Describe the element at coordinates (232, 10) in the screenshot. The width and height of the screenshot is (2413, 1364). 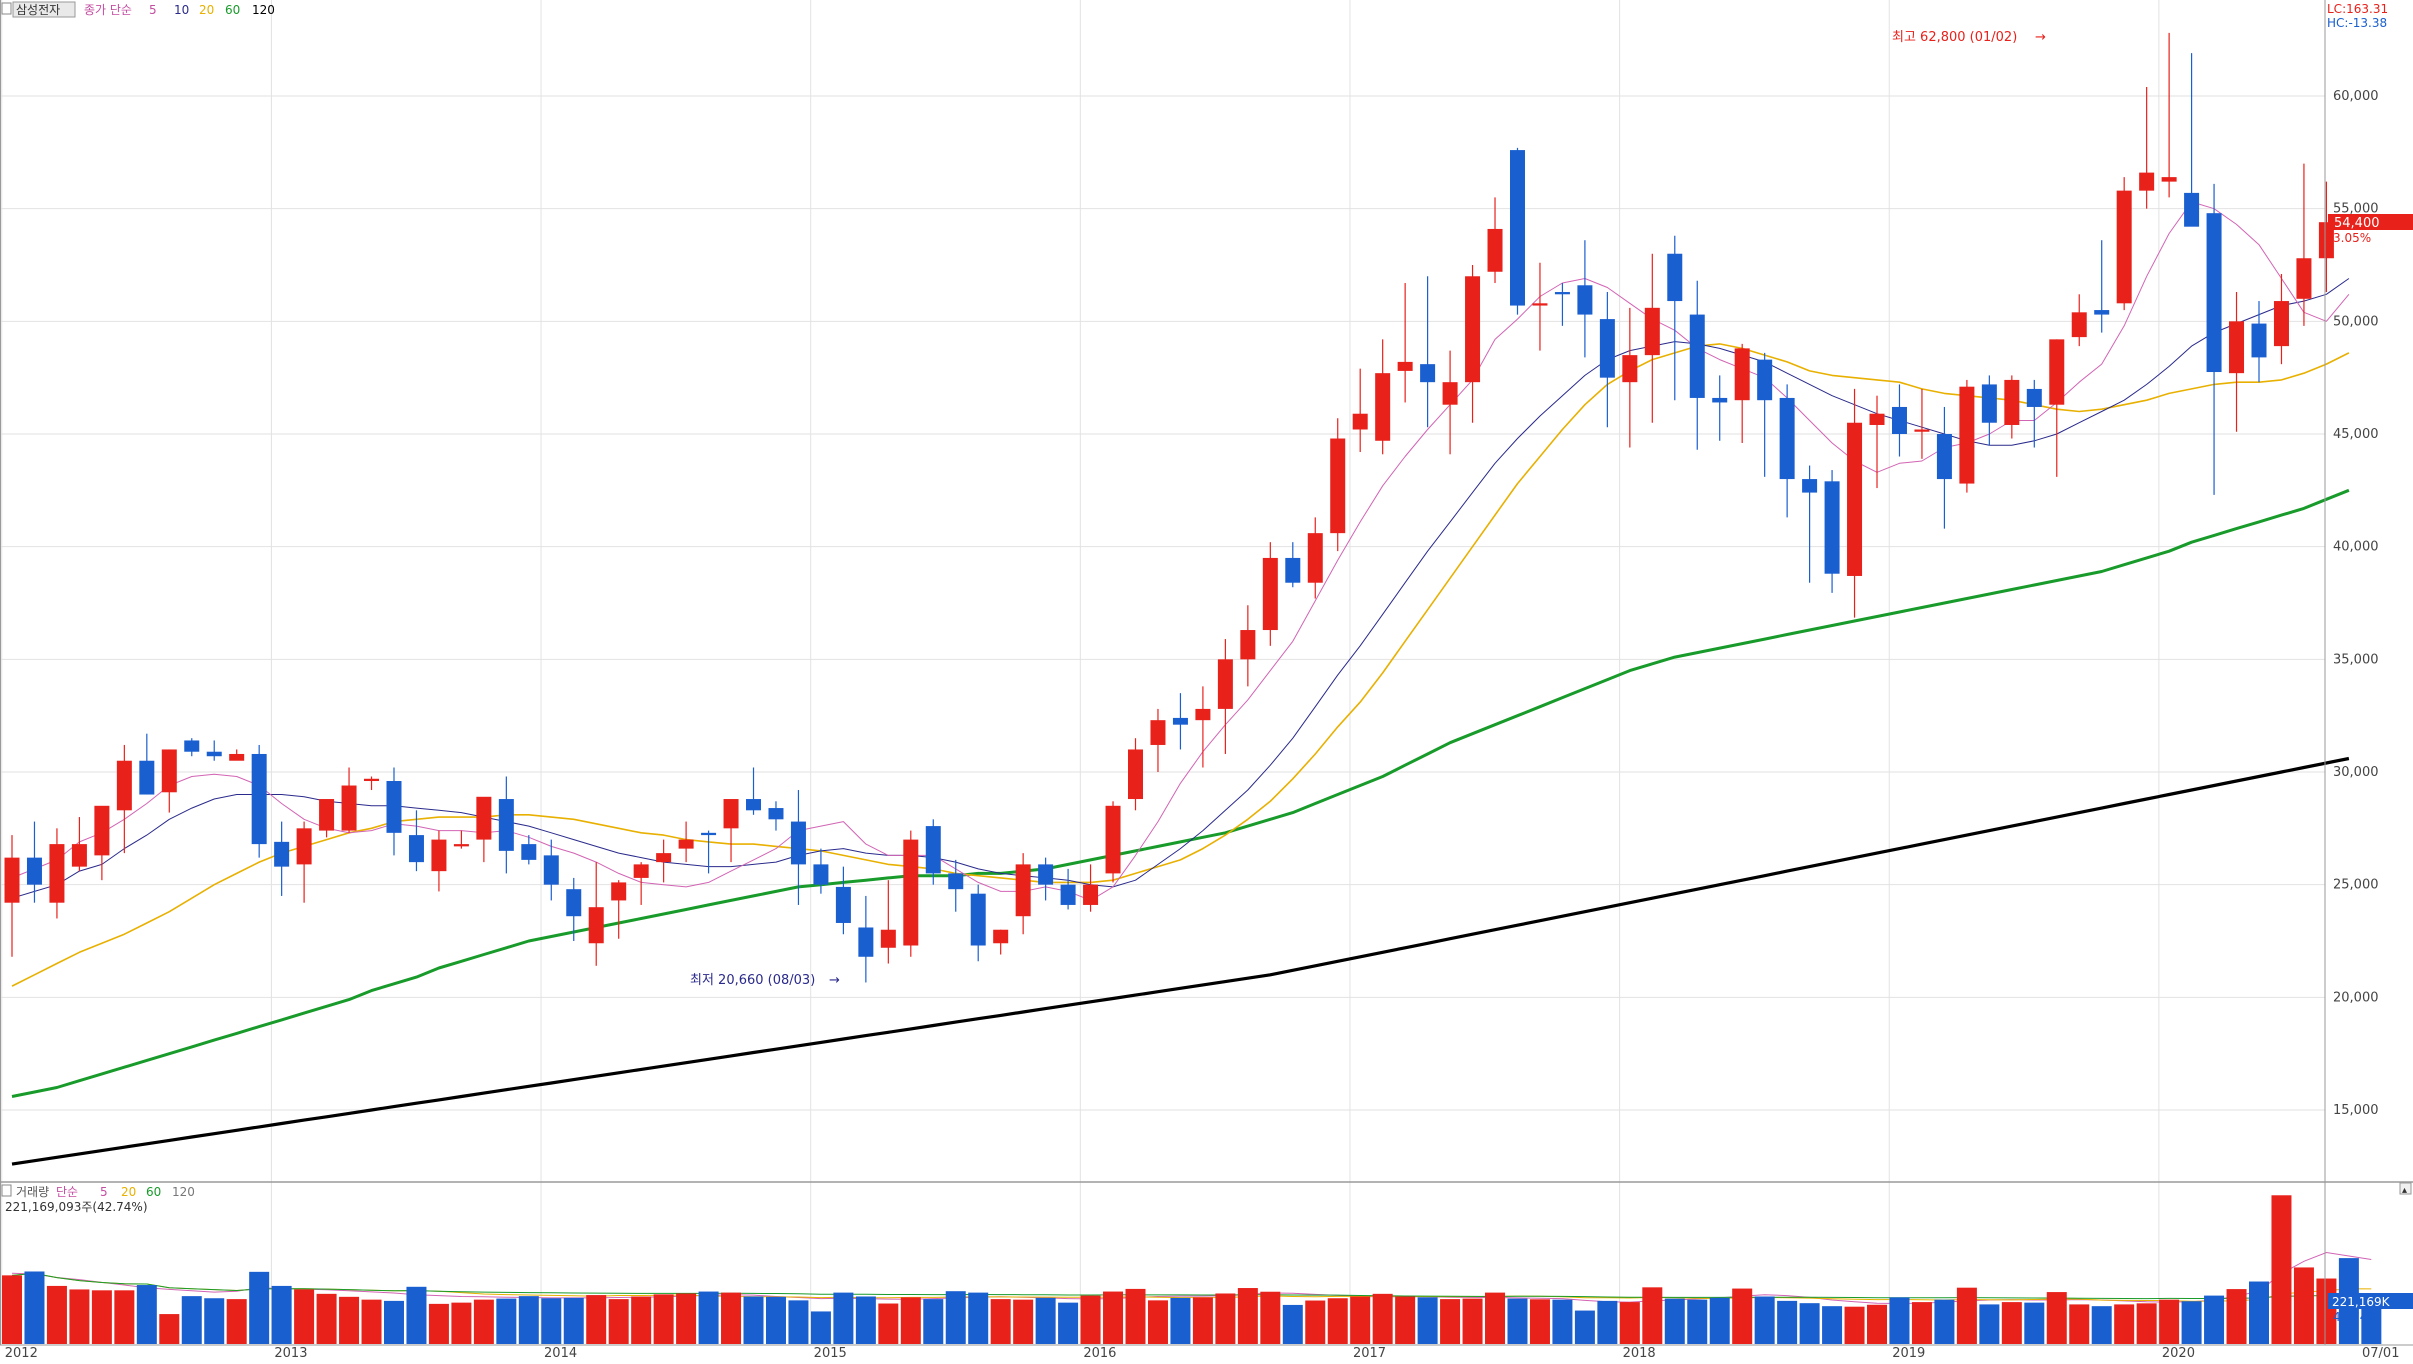
I see `price-ma-period-60: 60` at that location.